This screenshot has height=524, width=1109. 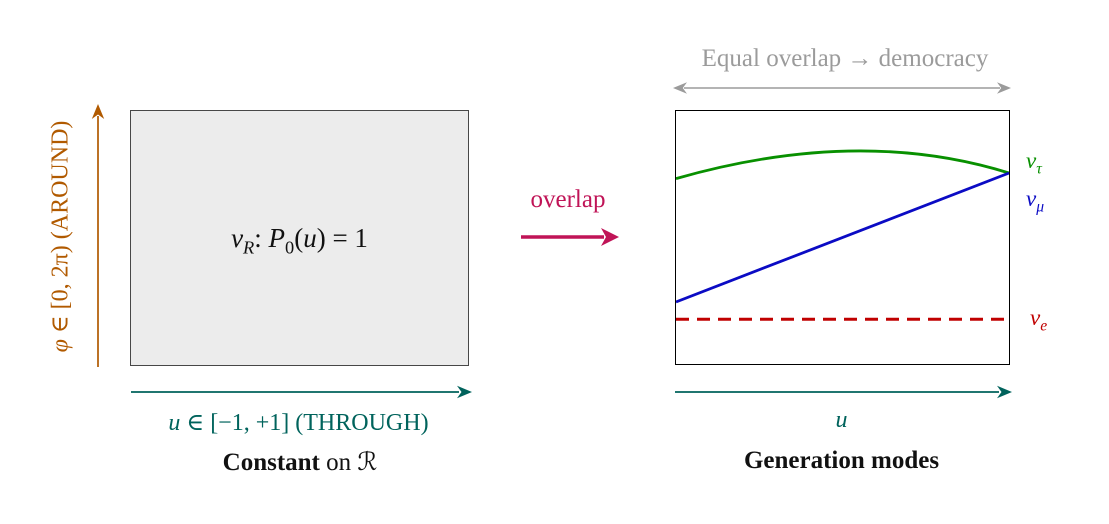 What do you see at coordinates (174, 423) in the screenshot?
I see `u-axis-var: u` at bounding box center [174, 423].